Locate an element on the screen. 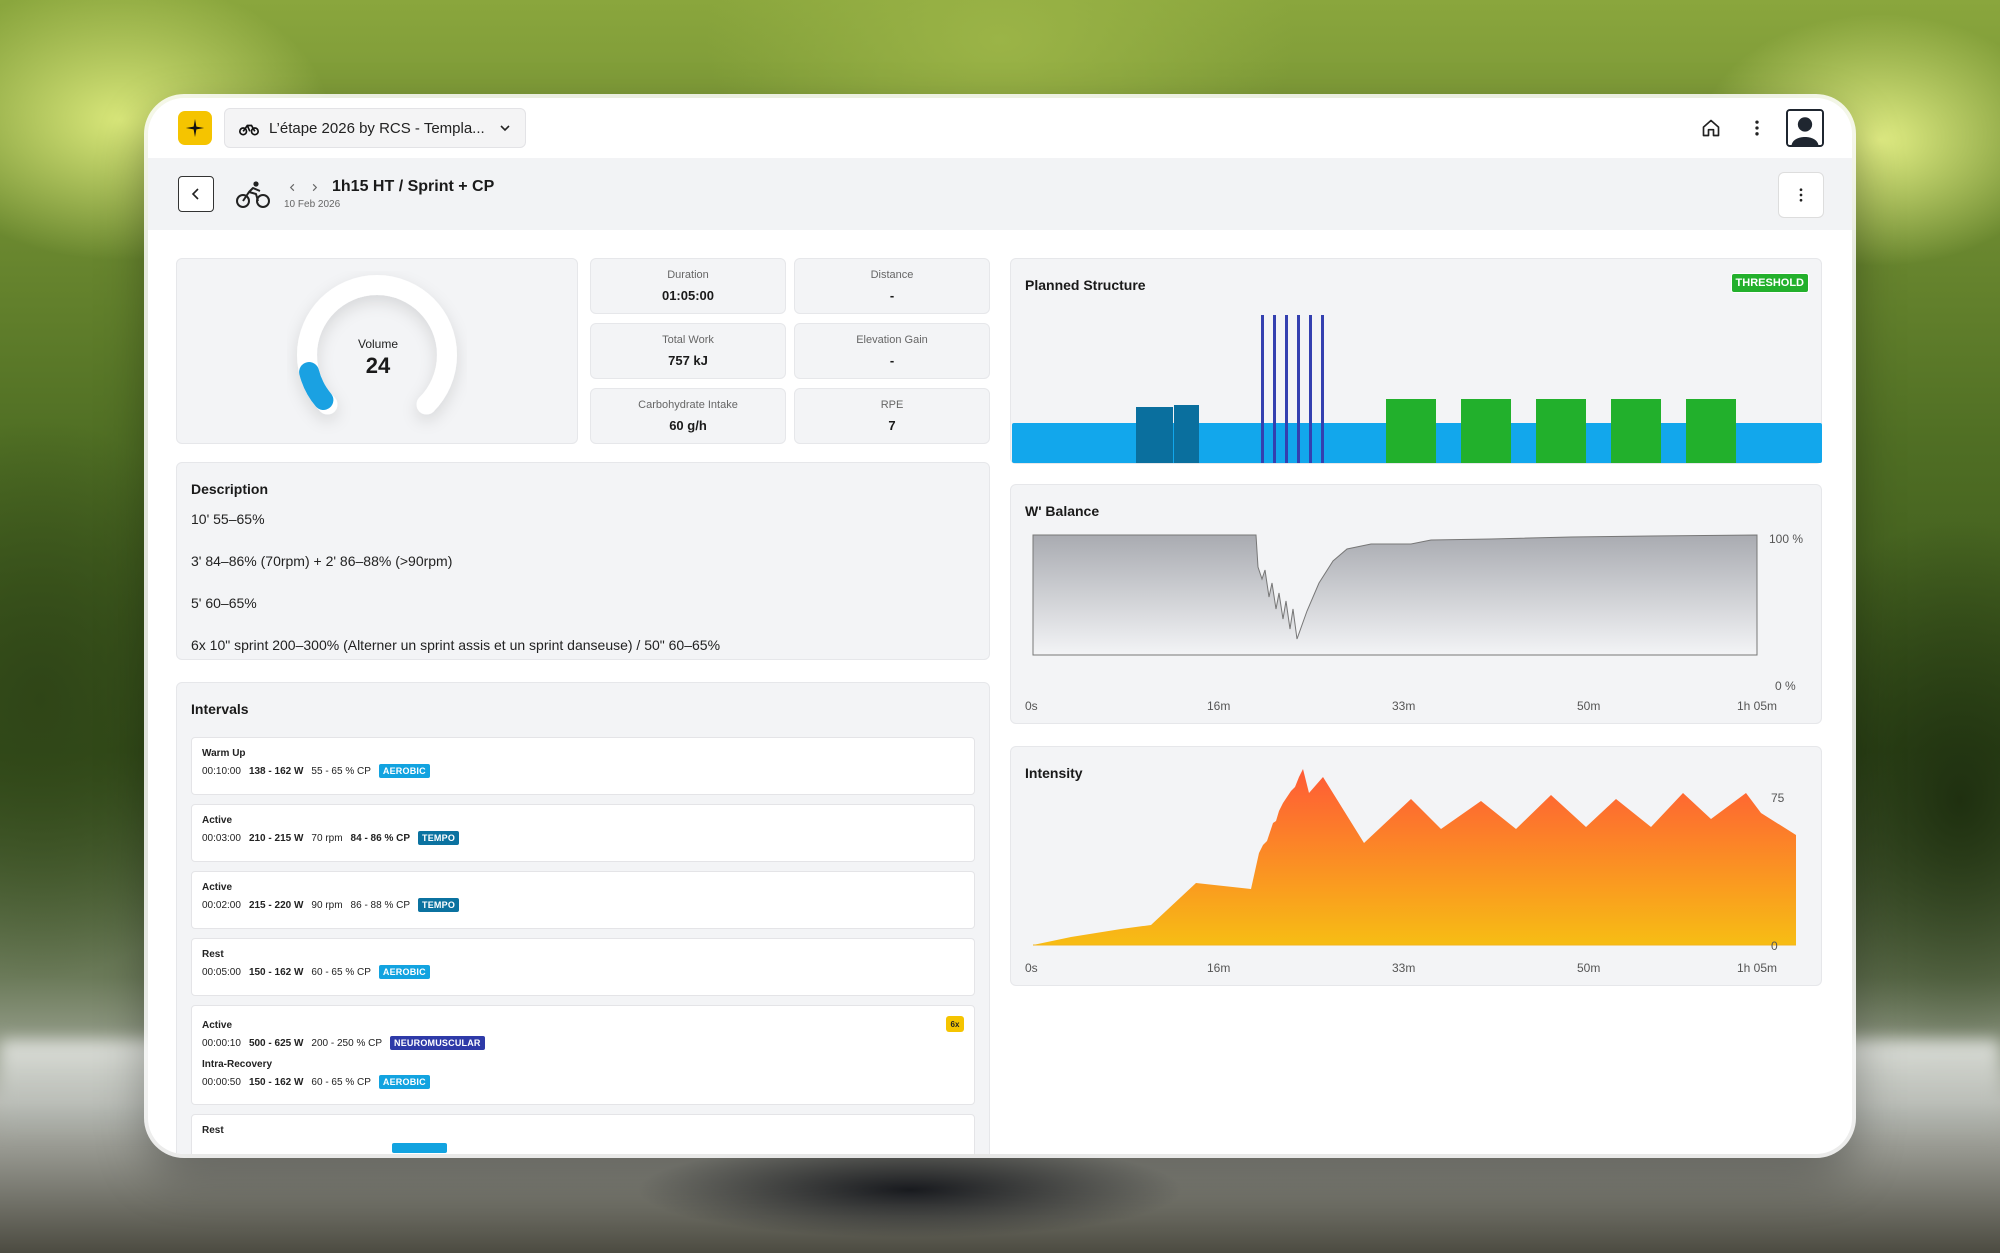  description-line: 3' 84–86% (70rpm) + 2' 86–88% (>90rpm) is located at coordinates (322, 561).